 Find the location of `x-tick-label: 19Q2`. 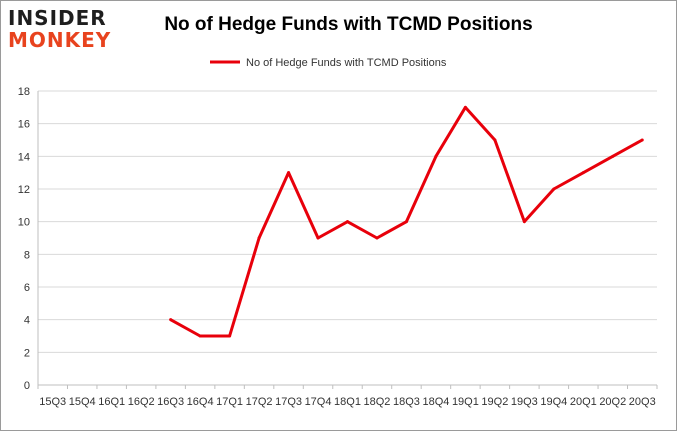

x-tick-label: 19Q2 is located at coordinates (494, 402).